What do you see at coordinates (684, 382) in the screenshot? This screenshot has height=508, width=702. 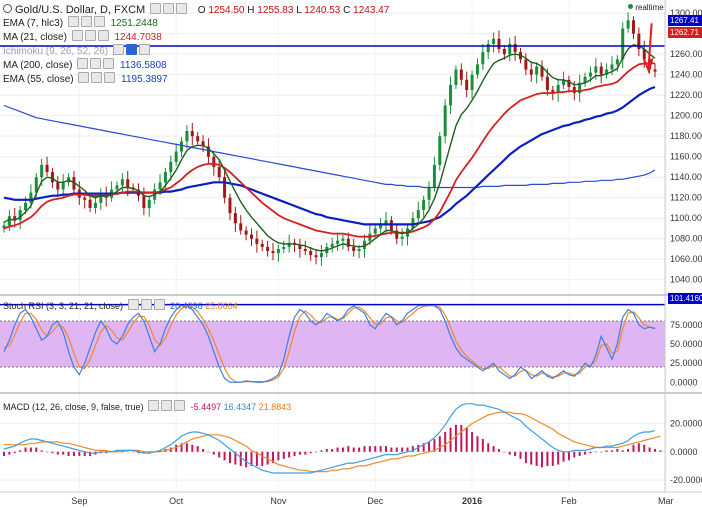 I see `stoch-y-tick: 0.0000` at bounding box center [684, 382].